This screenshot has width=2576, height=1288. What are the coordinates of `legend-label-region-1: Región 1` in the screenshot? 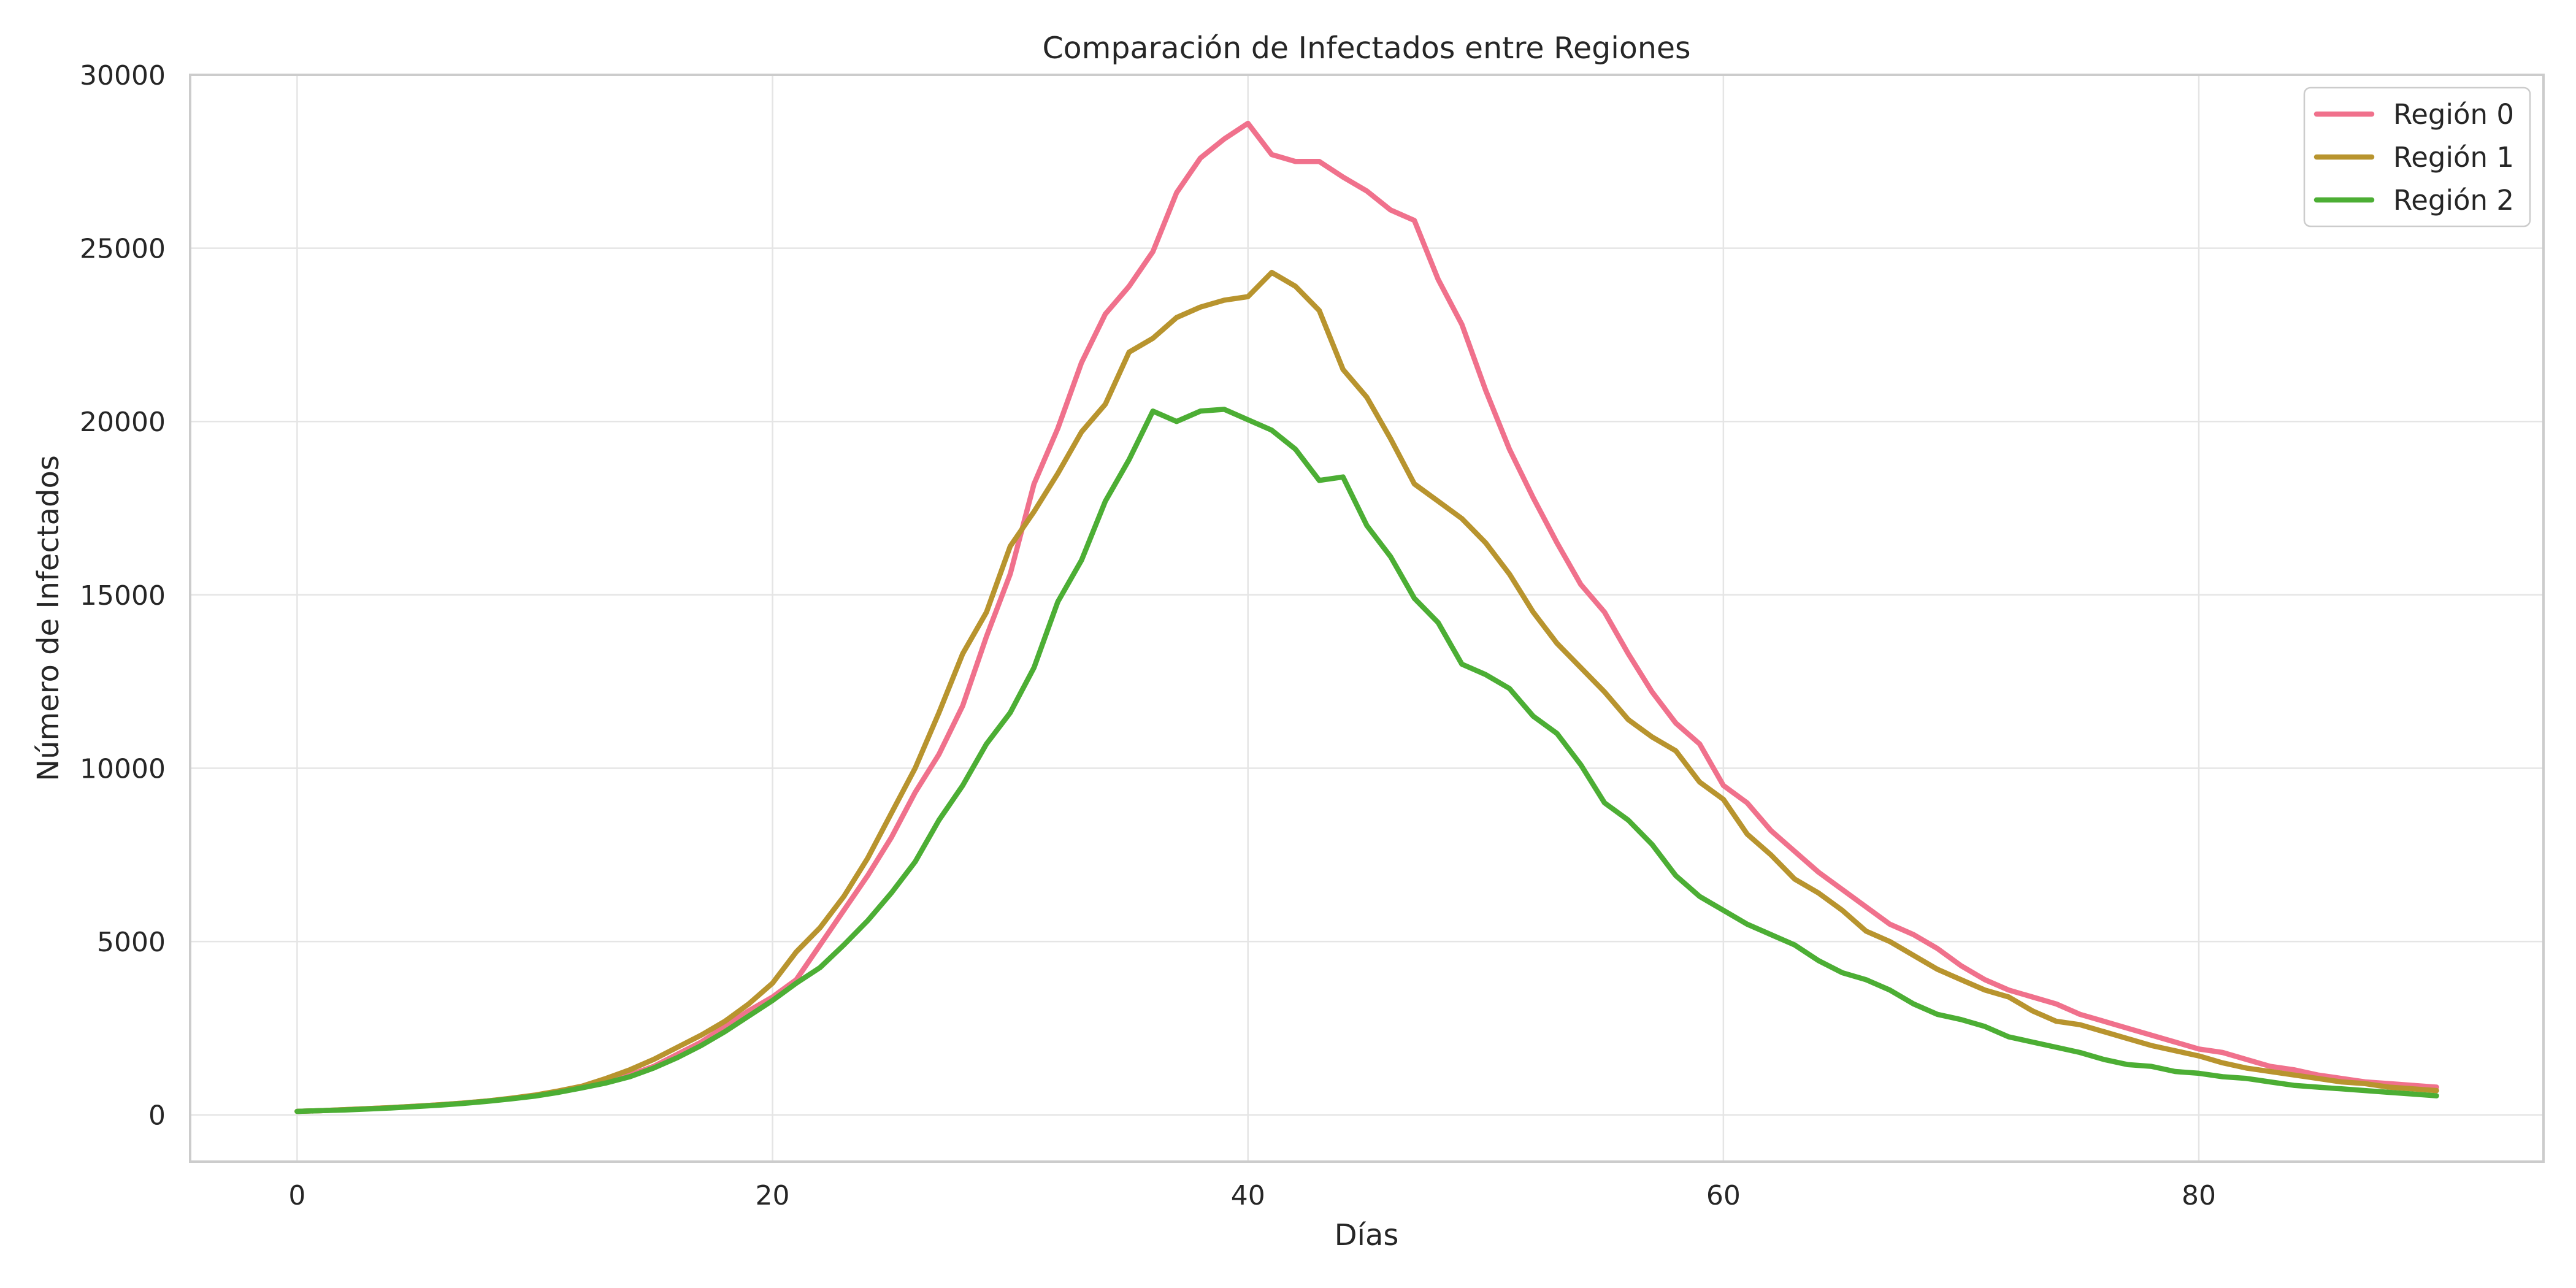 It's located at (2453, 157).